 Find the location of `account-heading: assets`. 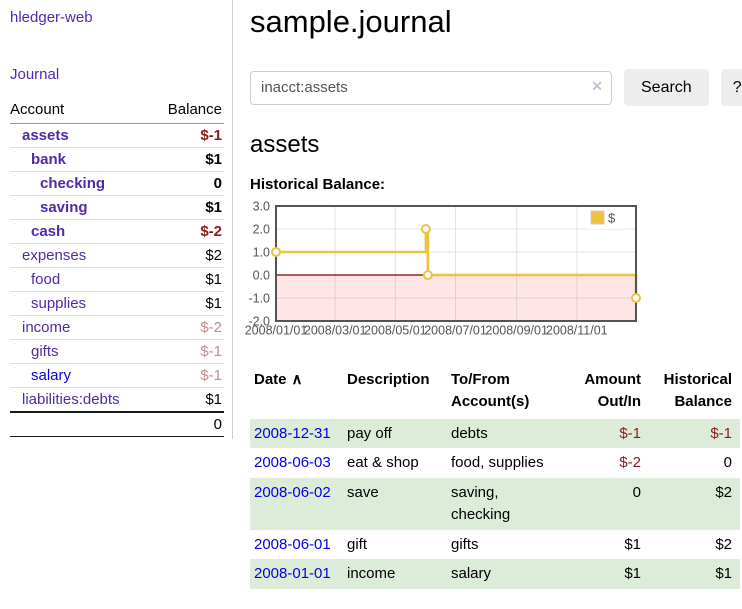

account-heading: assets is located at coordinates (285, 144).